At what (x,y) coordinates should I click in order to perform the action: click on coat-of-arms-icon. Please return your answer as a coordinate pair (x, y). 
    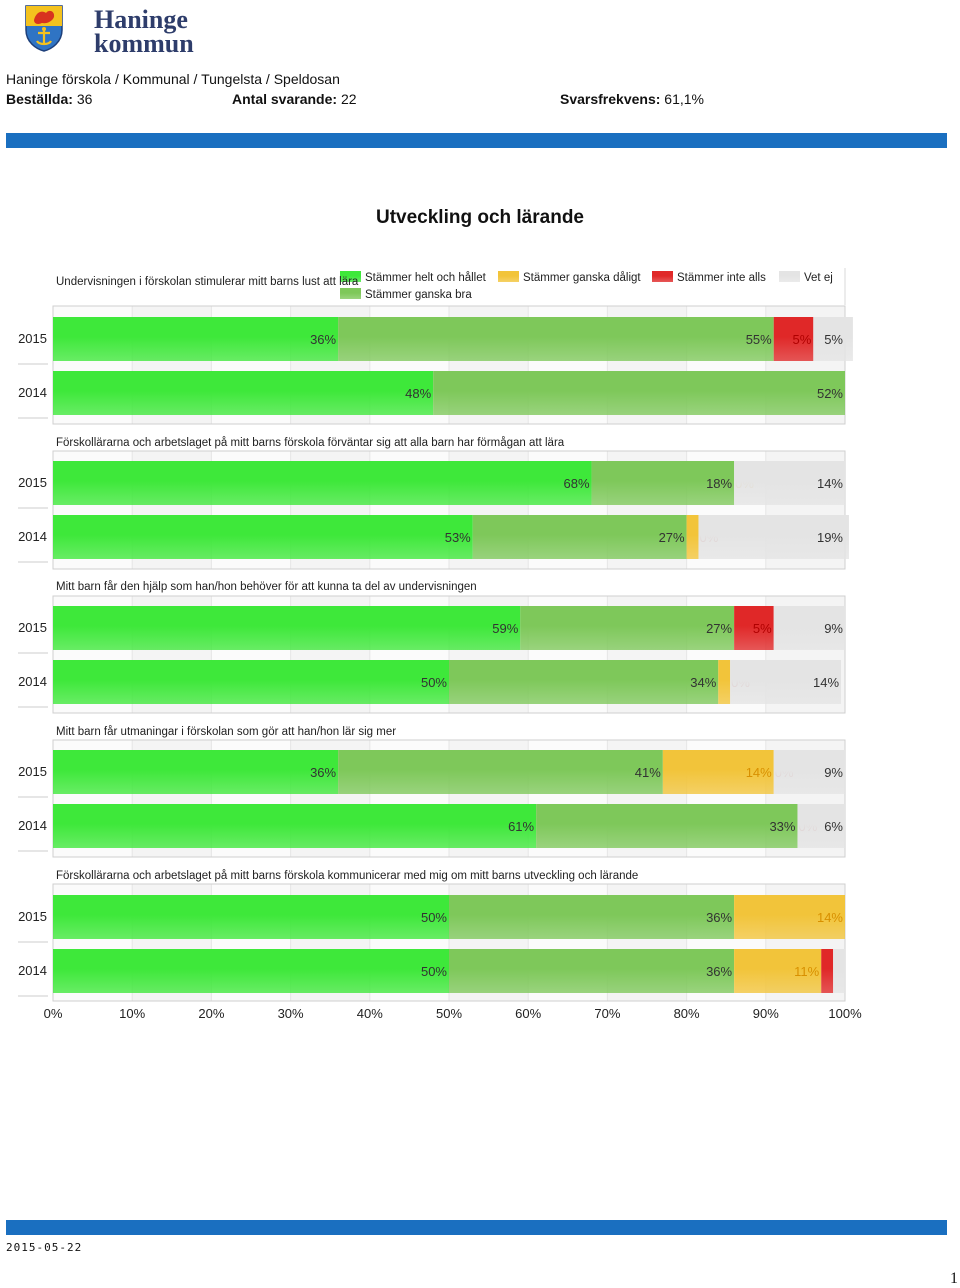
    Looking at the image, I should click on (44, 28).